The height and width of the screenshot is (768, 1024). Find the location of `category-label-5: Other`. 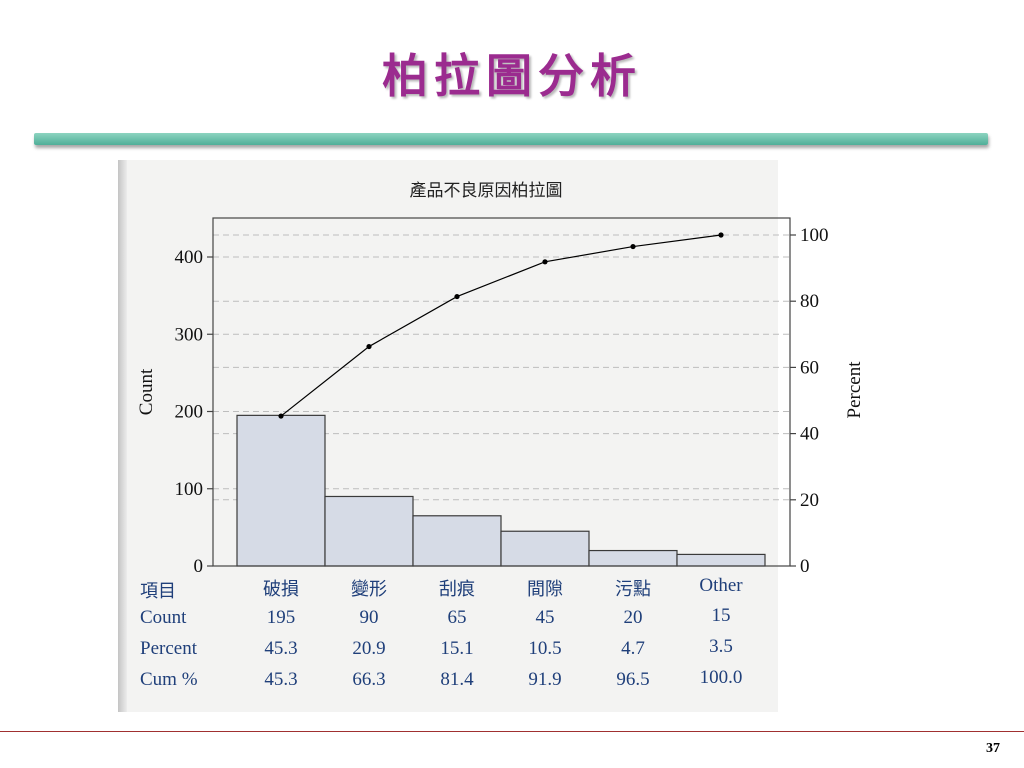

category-label-5: Other is located at coordinates (721, 585).